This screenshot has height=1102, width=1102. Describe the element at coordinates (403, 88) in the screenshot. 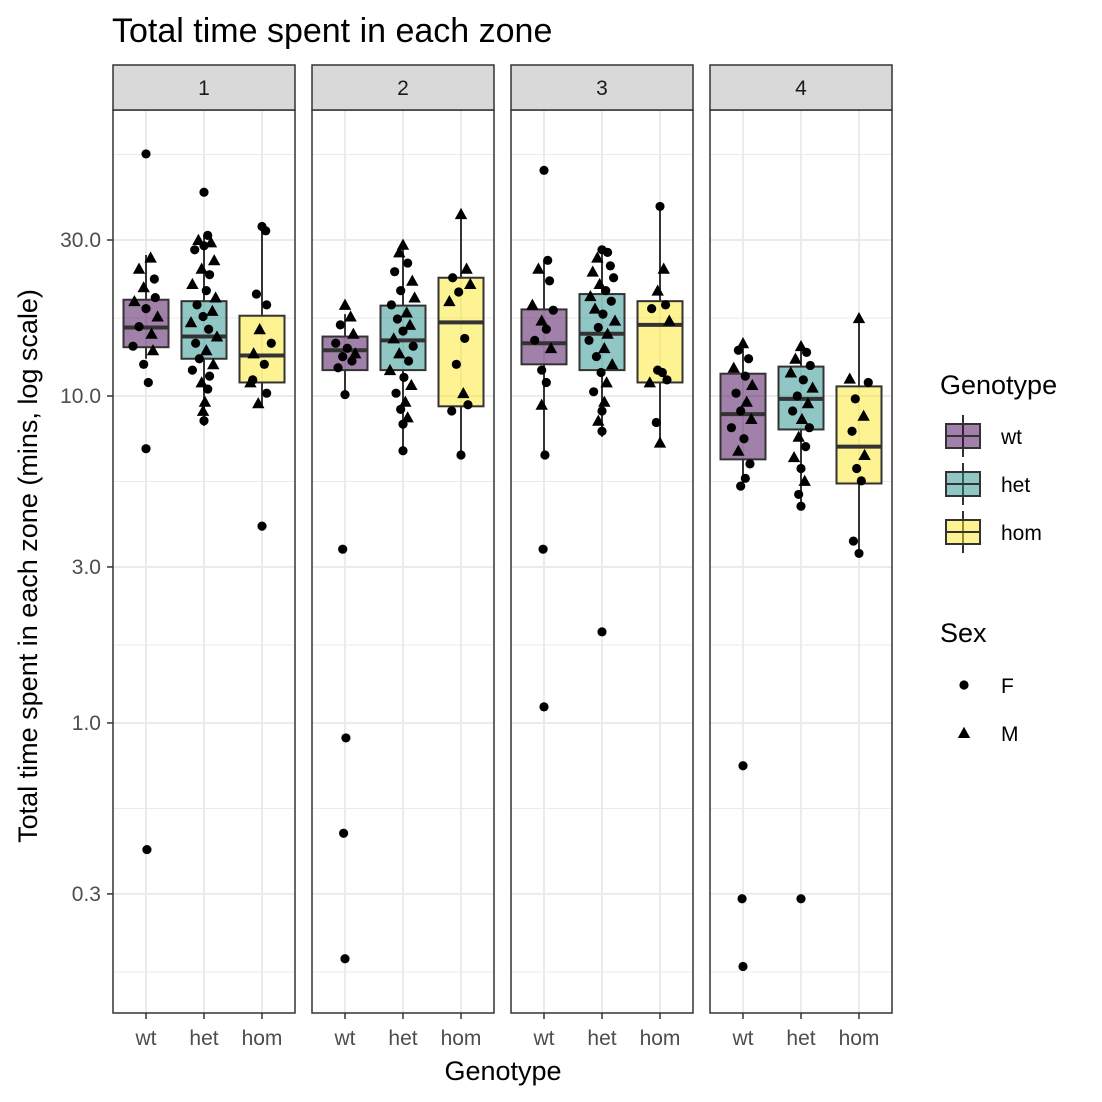

I see `facet-strip-label: 2` at that location.